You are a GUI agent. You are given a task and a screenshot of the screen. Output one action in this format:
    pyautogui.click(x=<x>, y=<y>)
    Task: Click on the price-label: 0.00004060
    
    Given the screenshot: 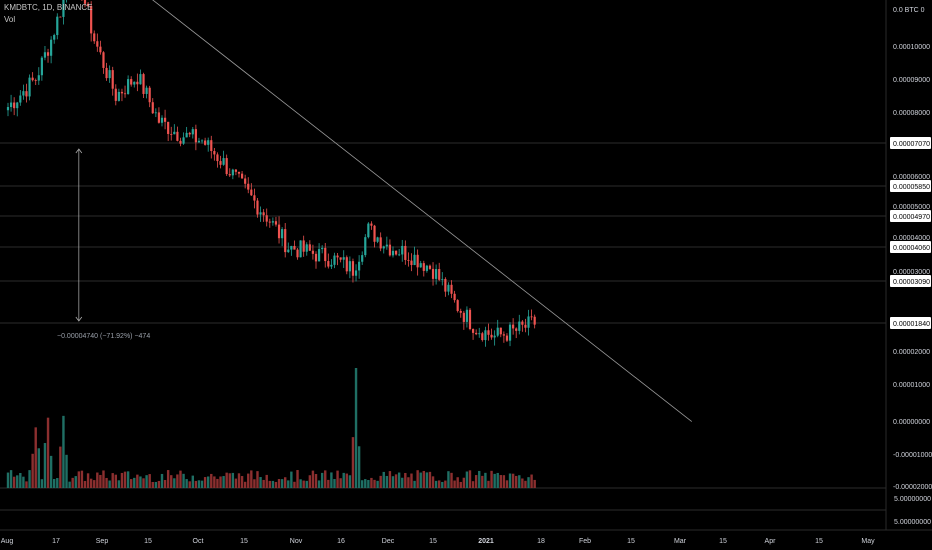 What is the action you would take?
    pyautogui.click(x=911, y=248)
    